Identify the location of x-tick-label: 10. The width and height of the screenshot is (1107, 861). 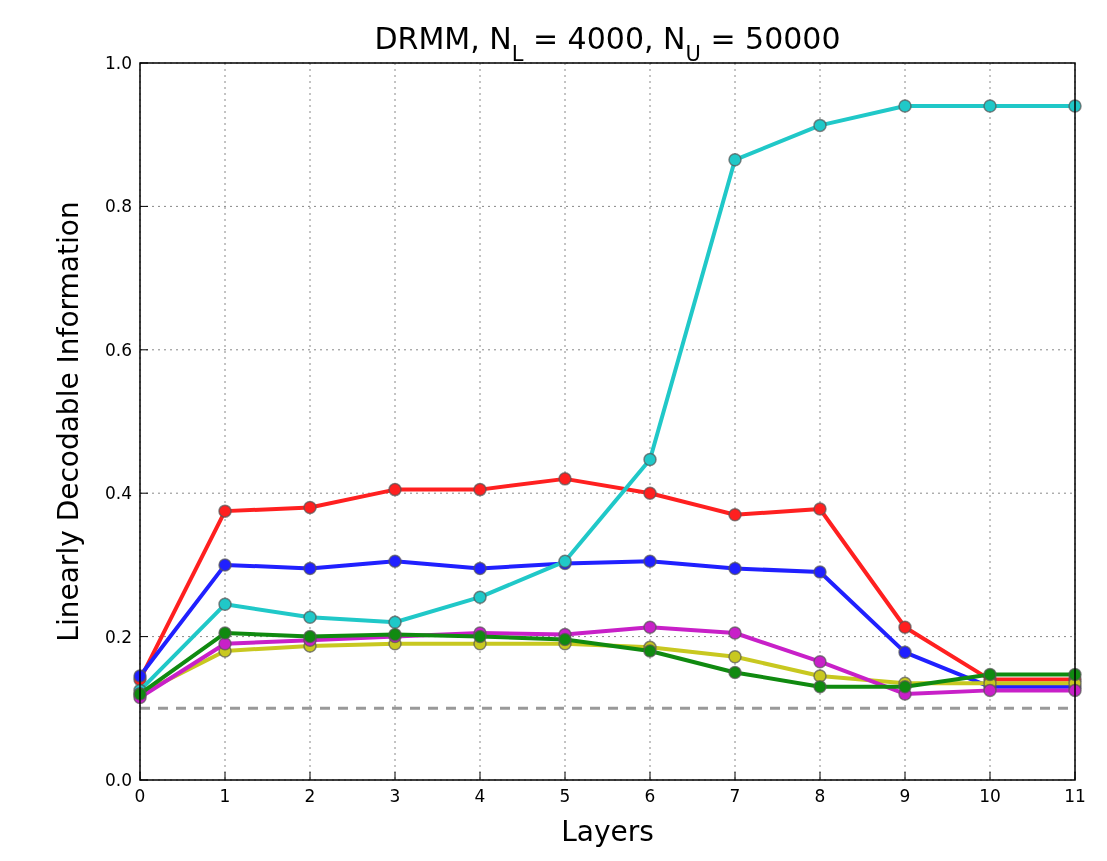
(990, 796).